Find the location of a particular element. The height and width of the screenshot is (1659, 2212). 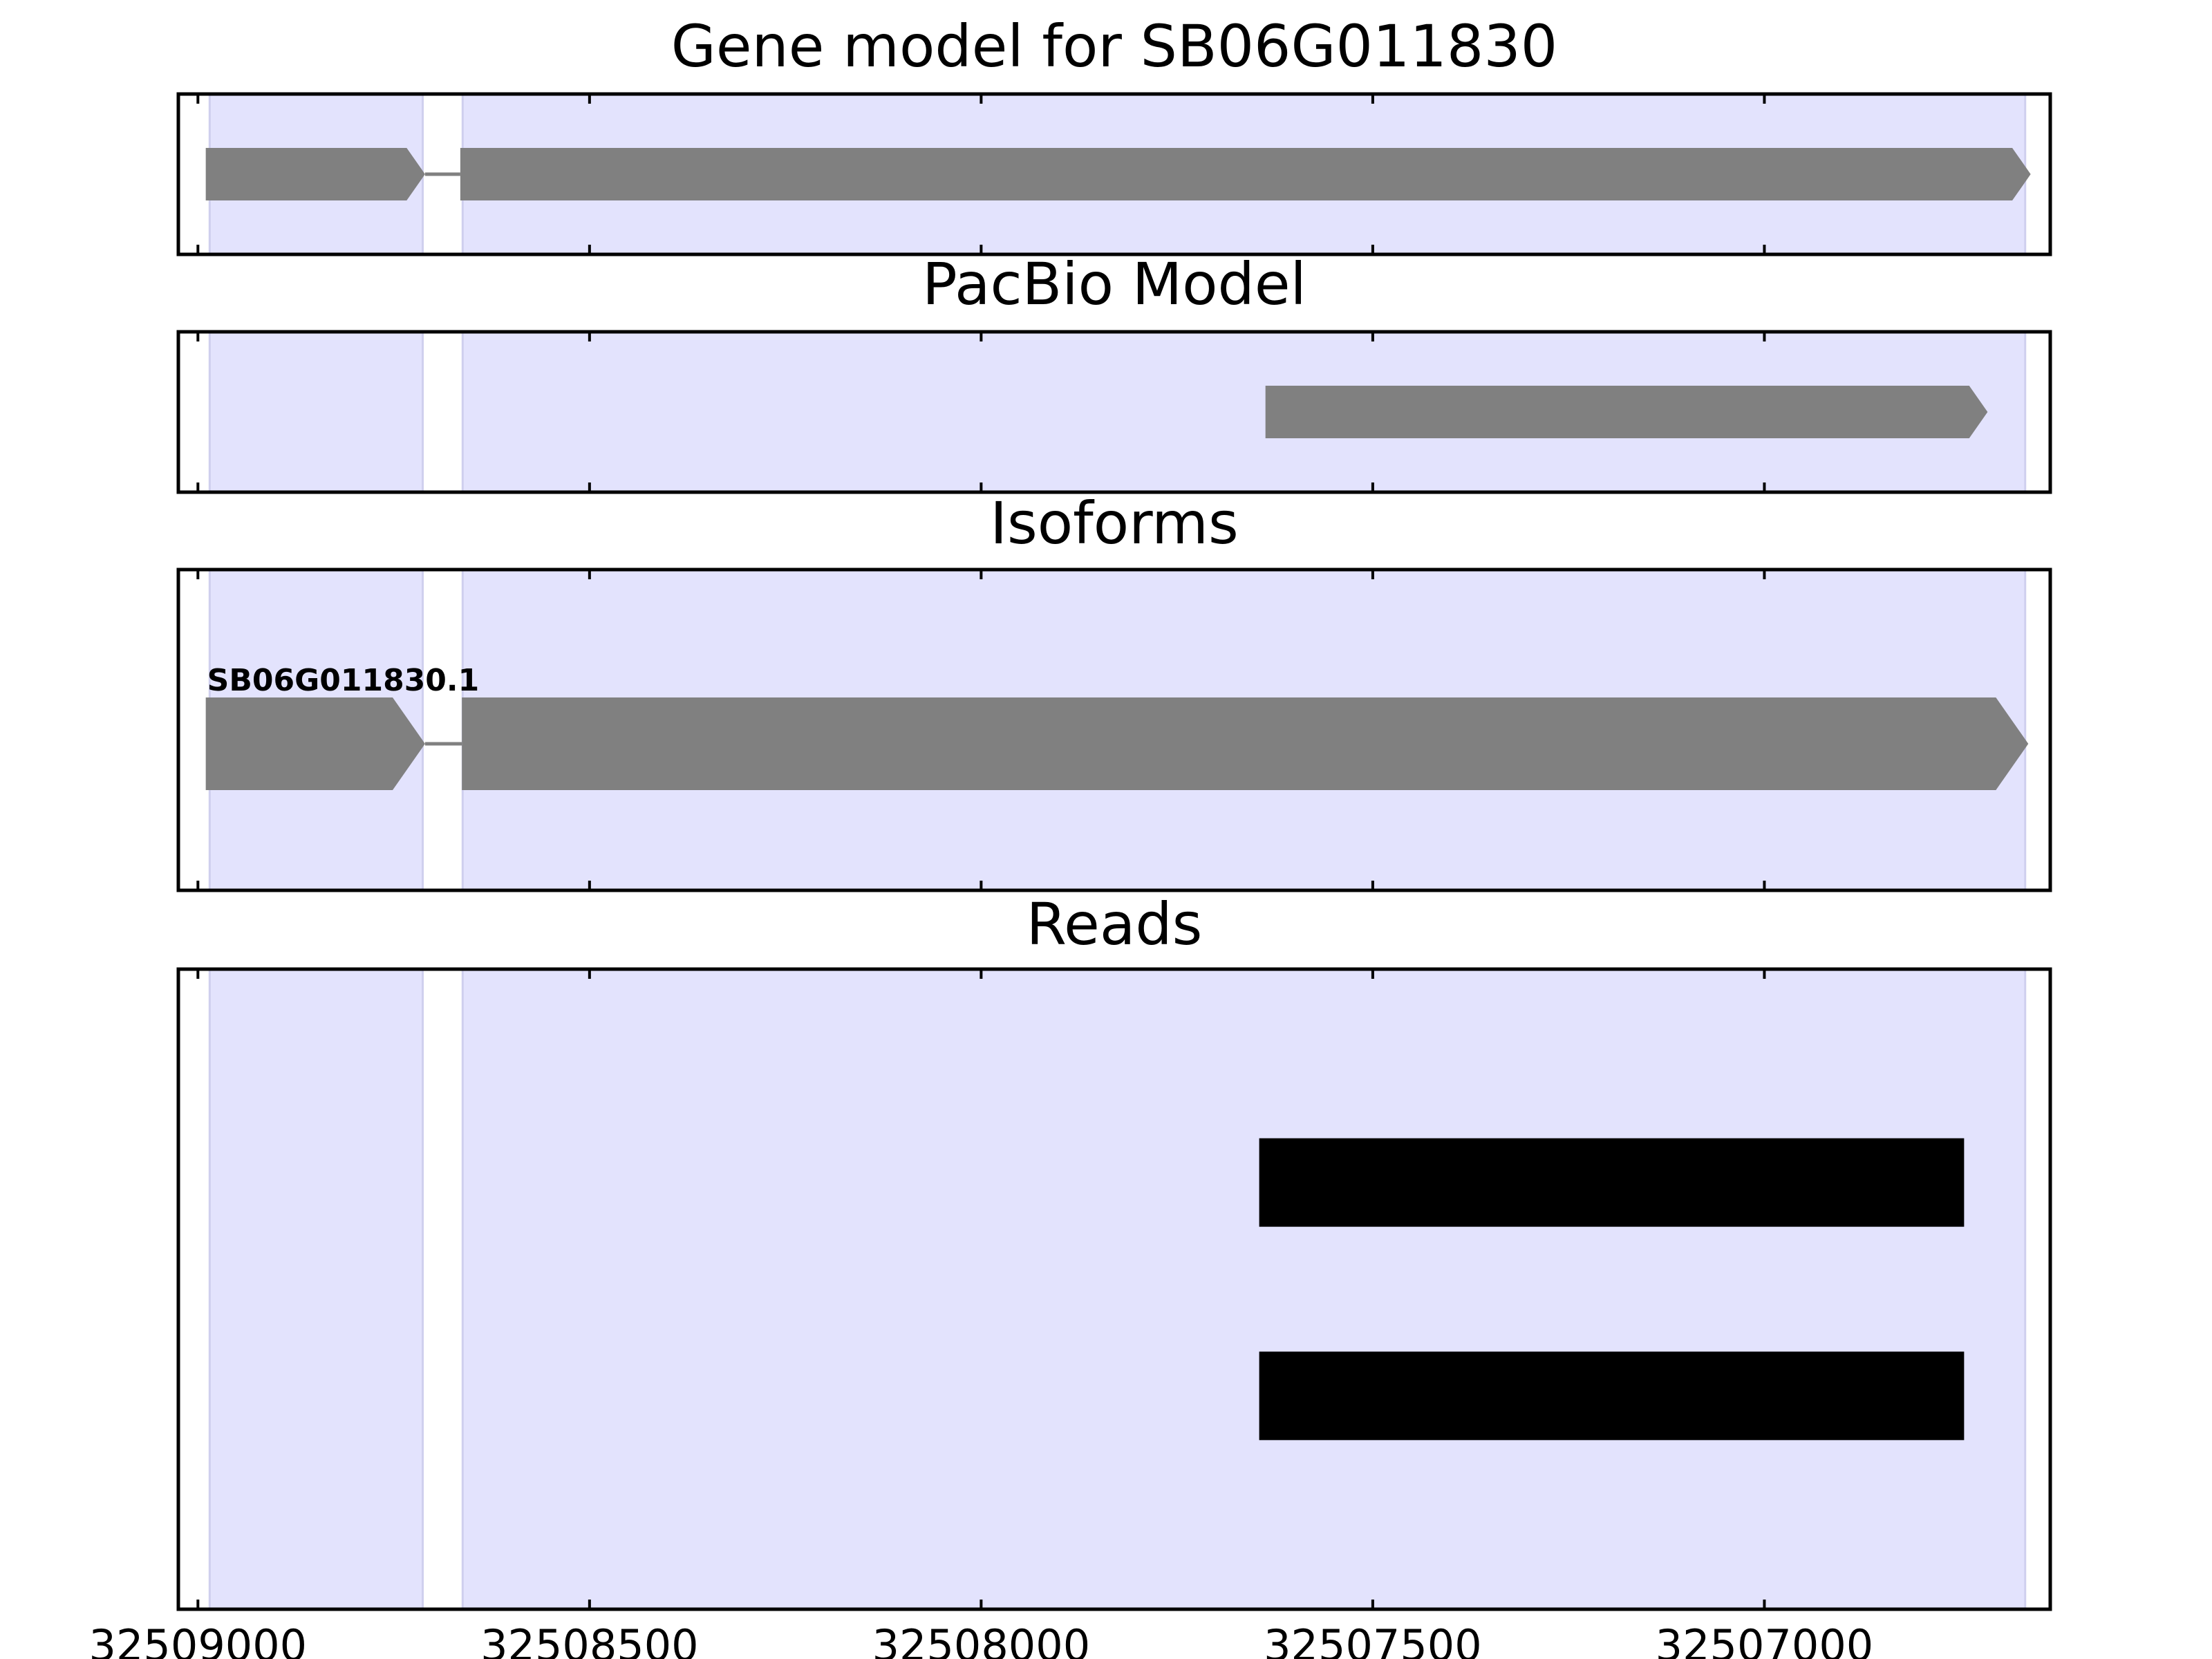

x-tick-label: 32507500 is located at coordinates (1373, 1639).